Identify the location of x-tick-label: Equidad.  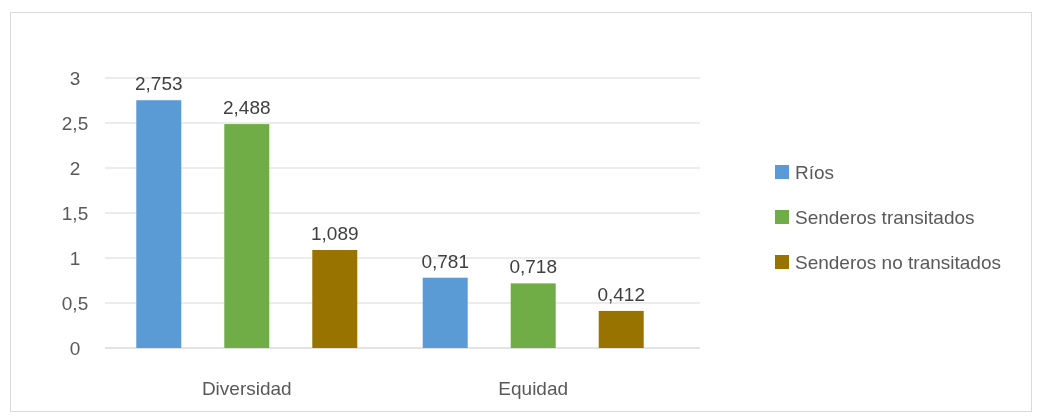
(533, 388).